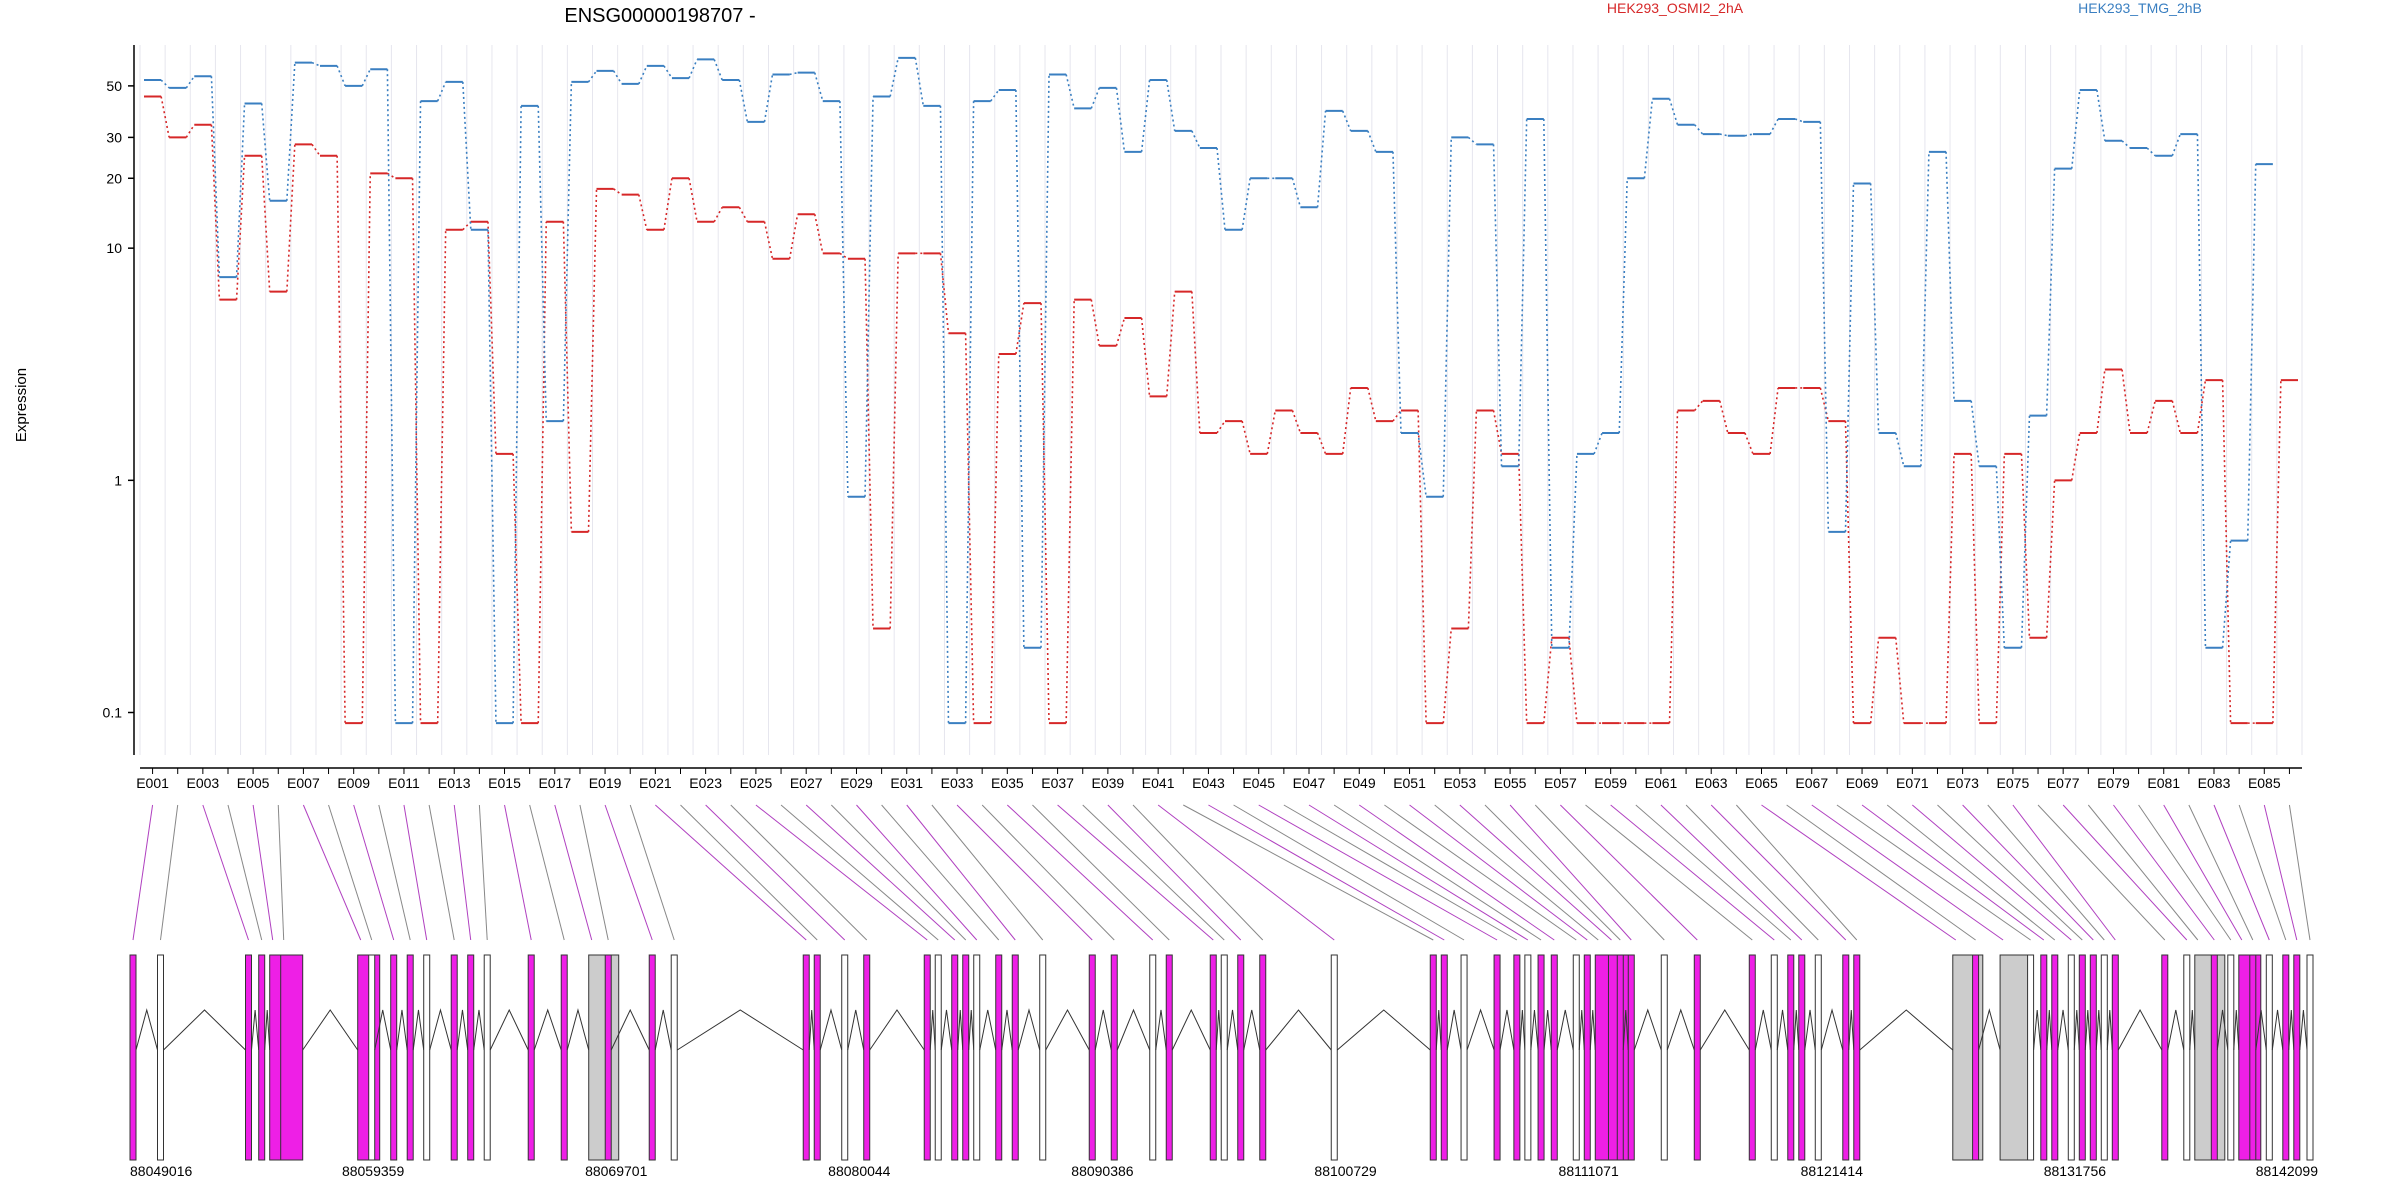  I want to click on x-tick-label: E047, so click(1309, 783).